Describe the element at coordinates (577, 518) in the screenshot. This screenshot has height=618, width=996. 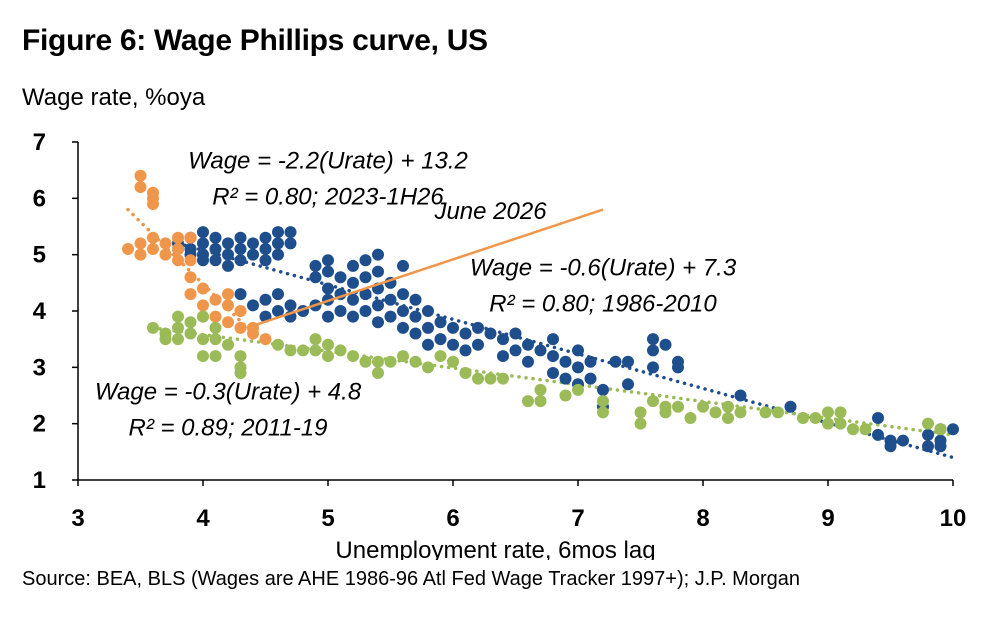
I see `x-tick-label: 7` at that location.